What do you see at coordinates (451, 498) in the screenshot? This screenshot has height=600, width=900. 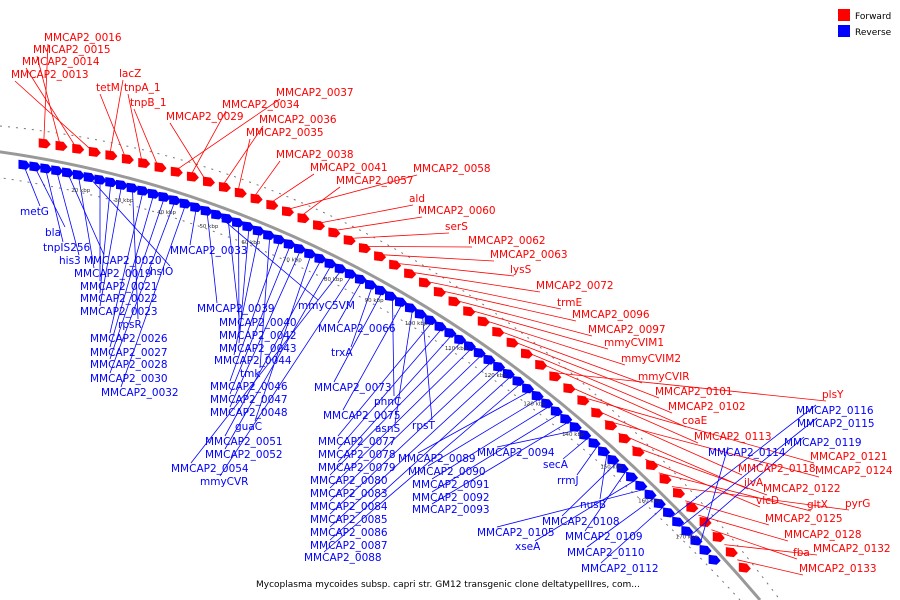 I see `reverse-gene-label: MMCAP2_0092` at bounding box center [451, 498].